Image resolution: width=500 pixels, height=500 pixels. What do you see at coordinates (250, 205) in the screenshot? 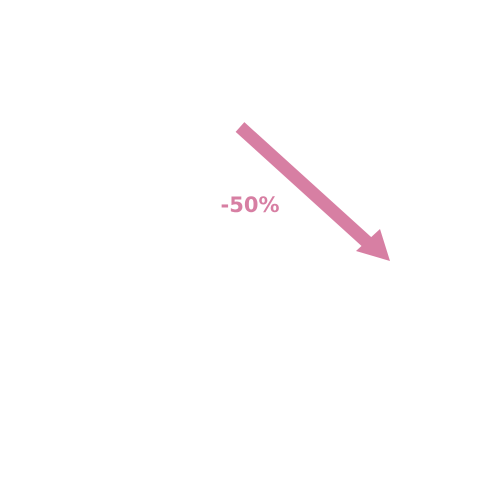
I see `change-label: -50%` at bounding box center [250, 205].